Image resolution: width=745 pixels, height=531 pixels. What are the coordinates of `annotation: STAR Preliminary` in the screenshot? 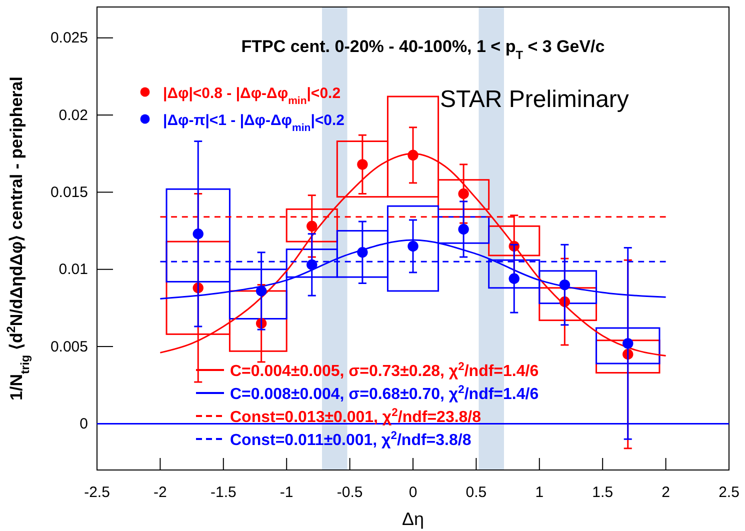 It's located at (534, 99).